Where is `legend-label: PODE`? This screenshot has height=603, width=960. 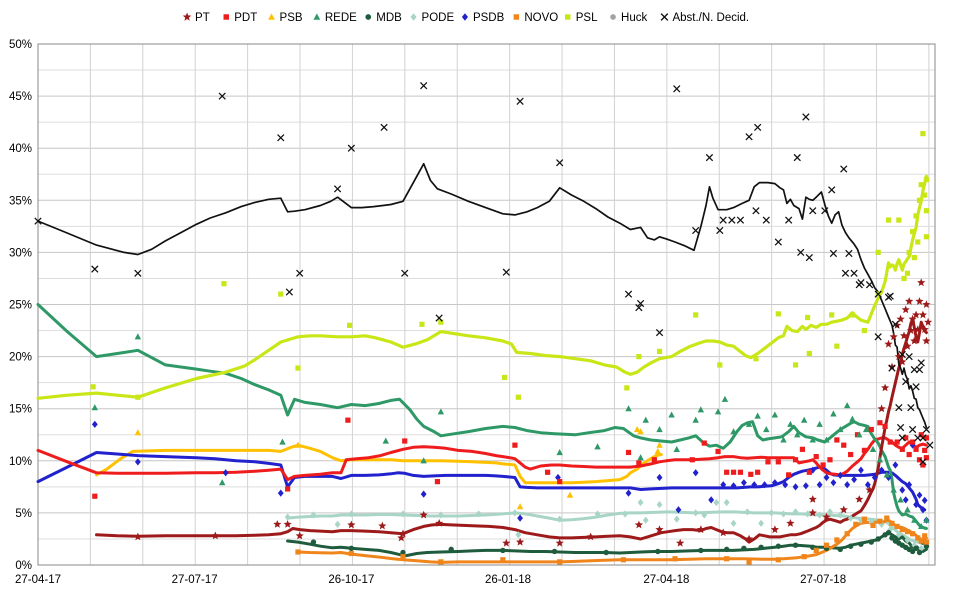
legend-label: PODE is located at coordinates (438, 18).